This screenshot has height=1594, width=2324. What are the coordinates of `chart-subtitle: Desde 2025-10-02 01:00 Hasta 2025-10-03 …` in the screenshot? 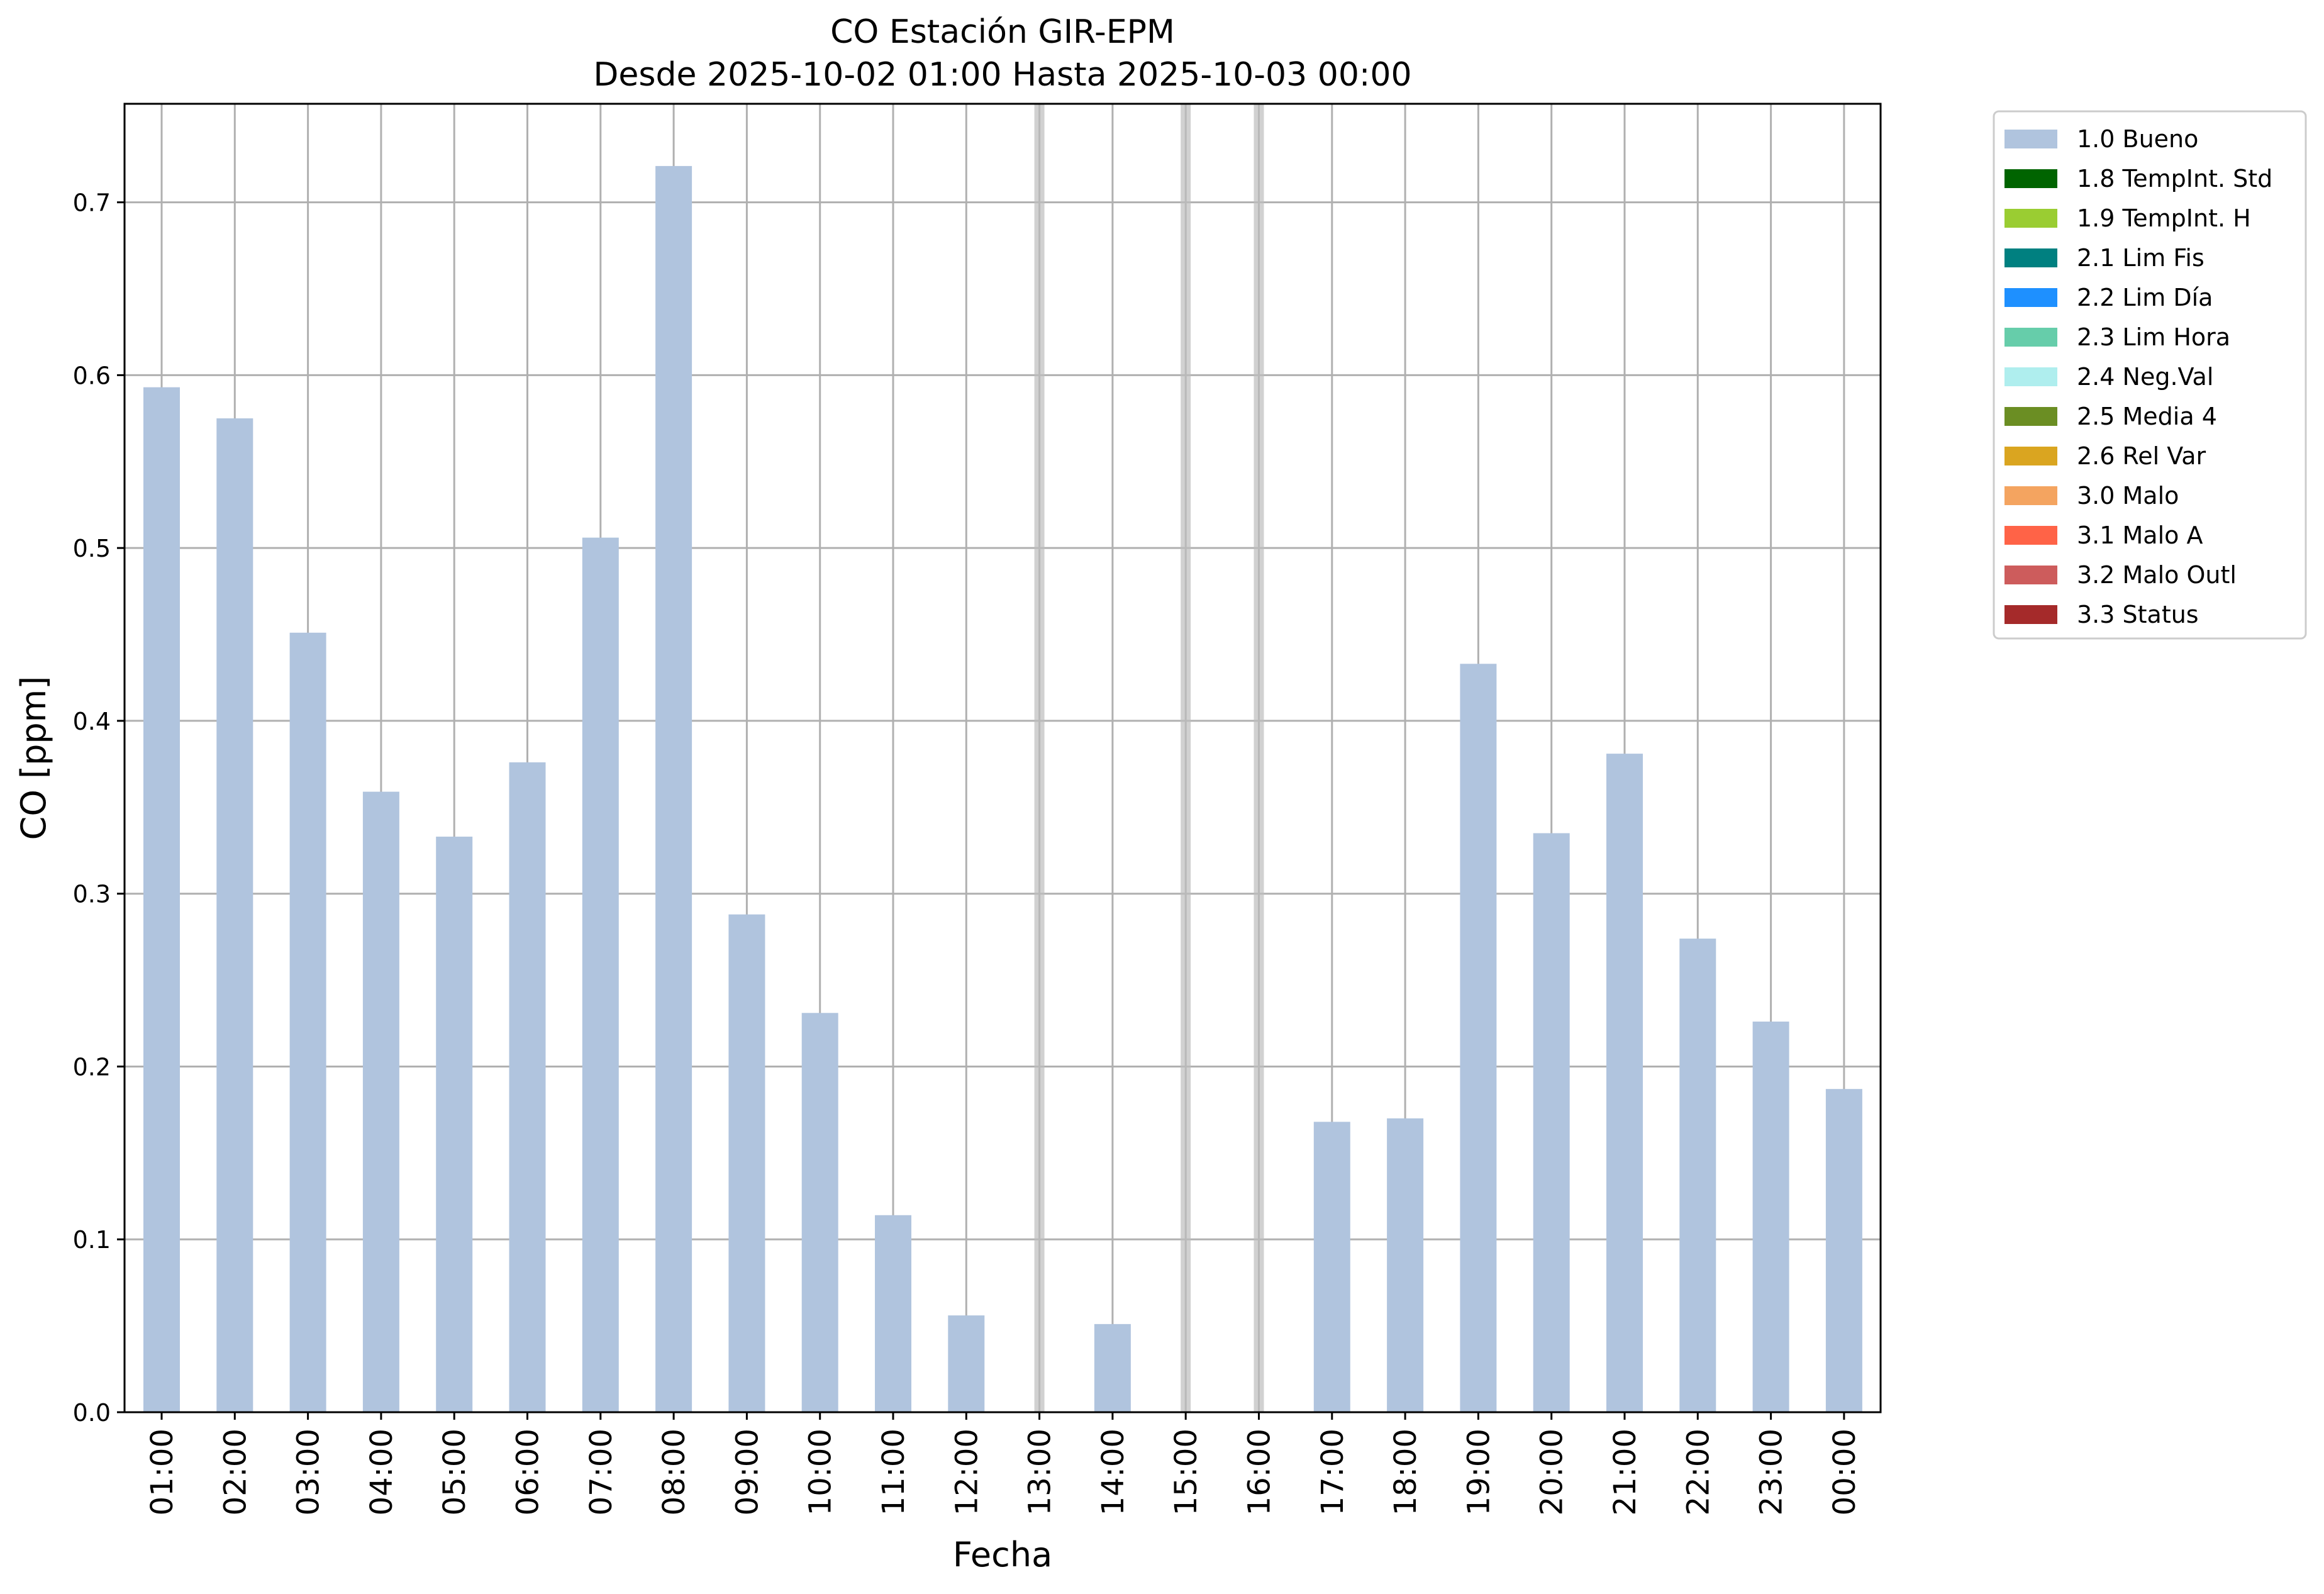 It's located at (1002, 75).